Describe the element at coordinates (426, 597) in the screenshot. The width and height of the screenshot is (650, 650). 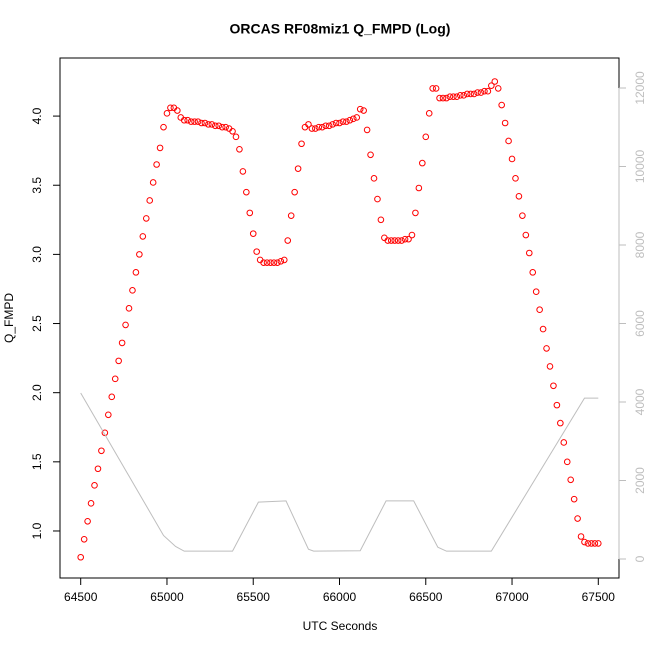
I see `x-tick-label: 66500` at that location.